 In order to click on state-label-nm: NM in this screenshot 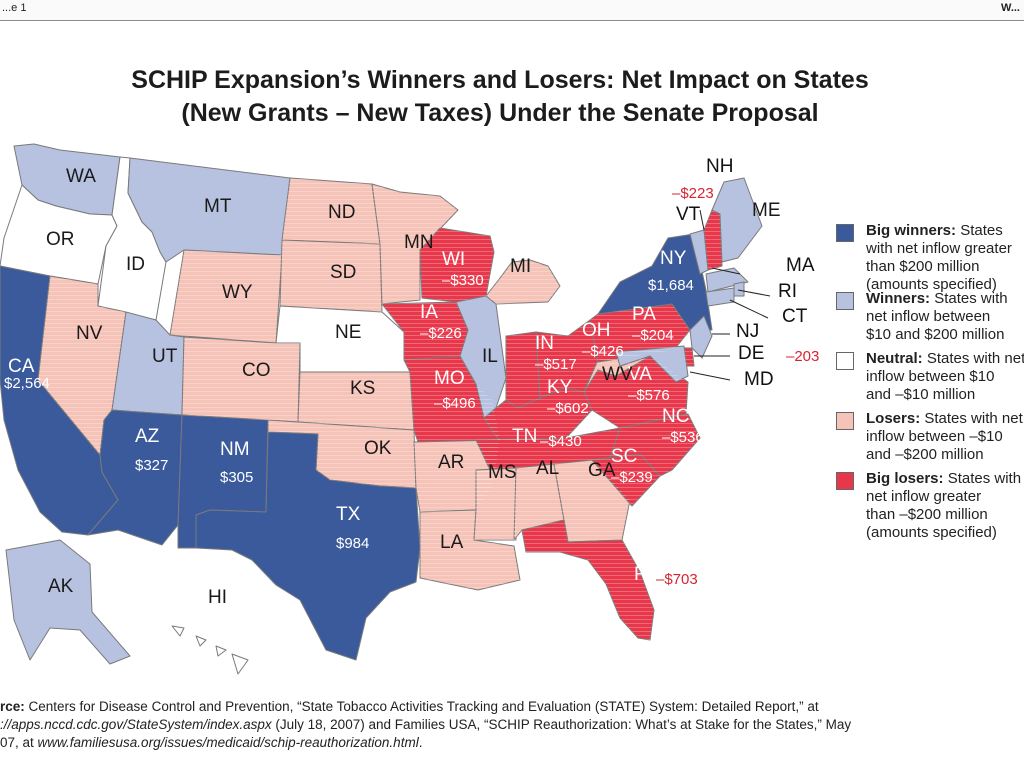, I will do `click(235, 449)`.